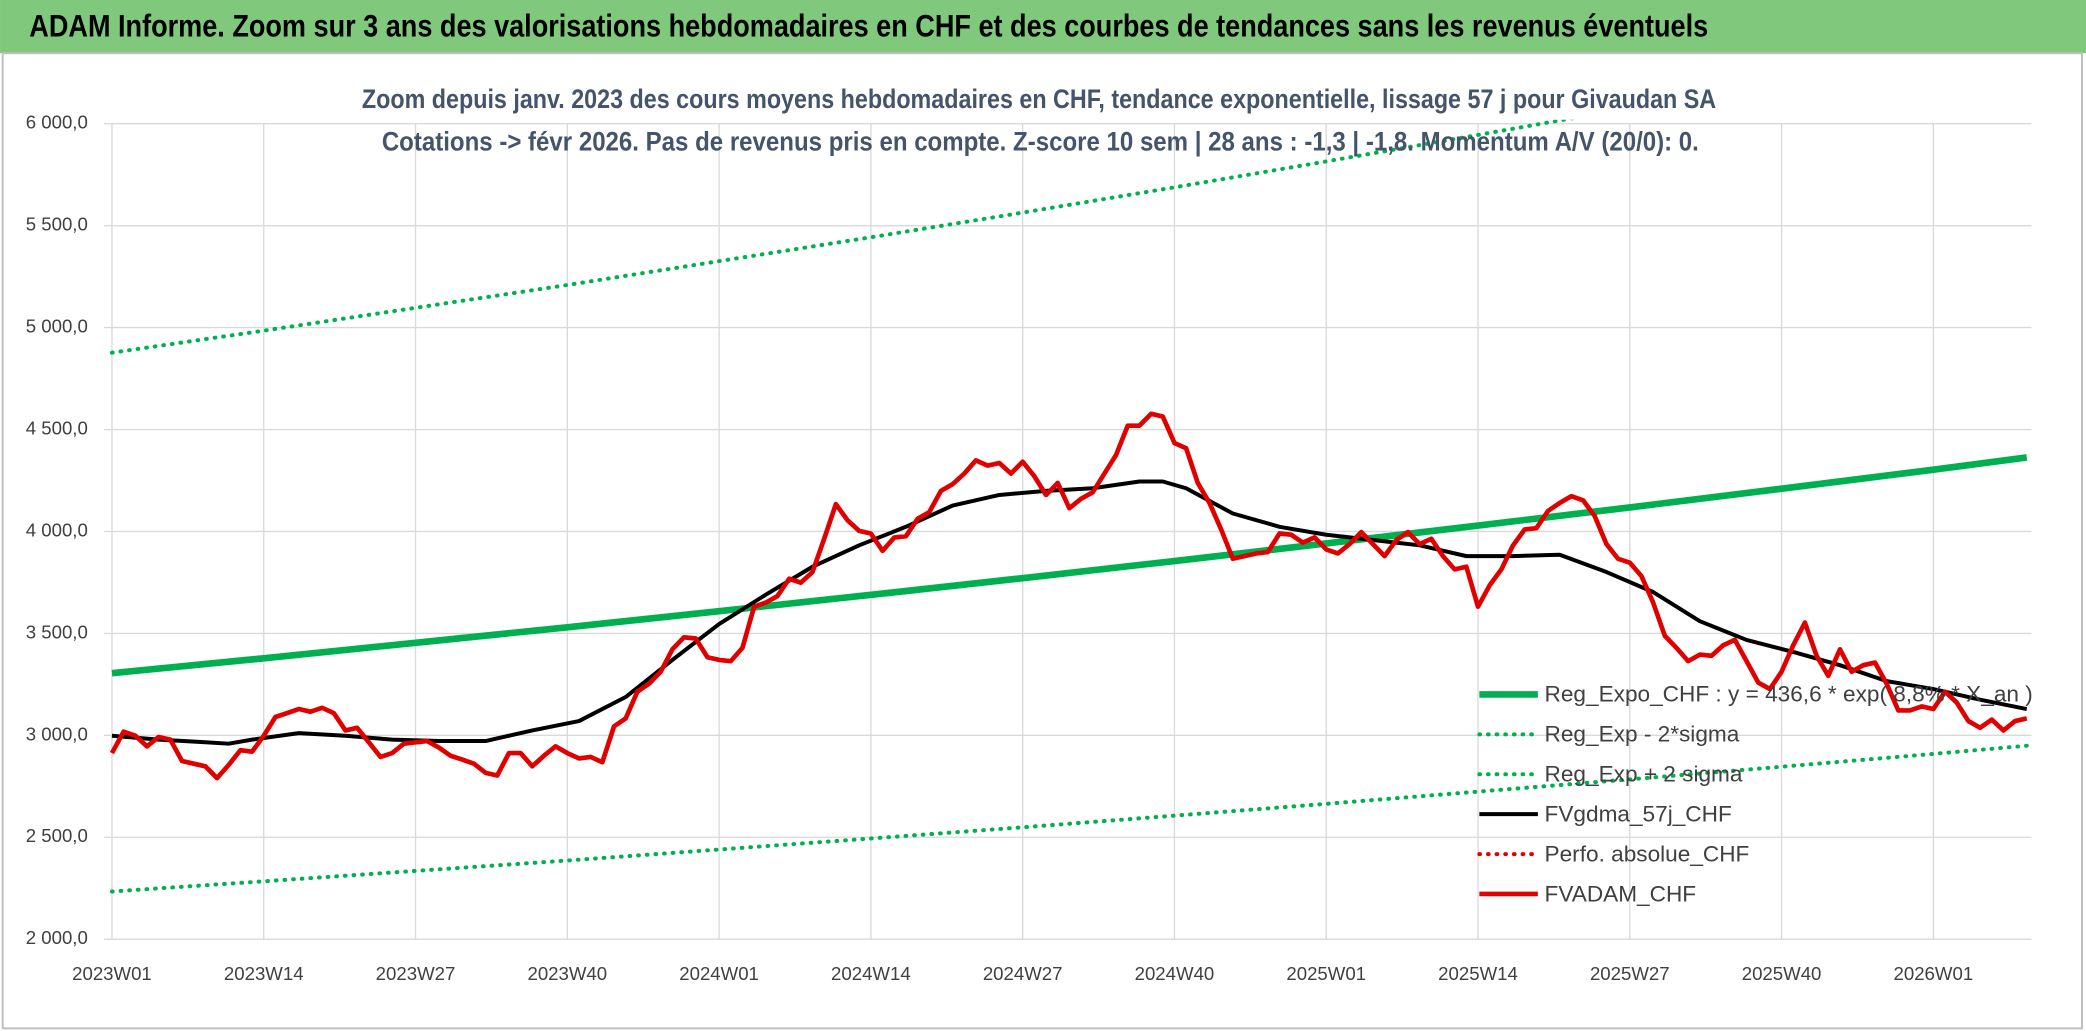 This screenshot has width=2086, height=1031. Describe the element at coordinates (1326, 973) in the screenshot. I see `x-tick-label: 2025W01` at that location.